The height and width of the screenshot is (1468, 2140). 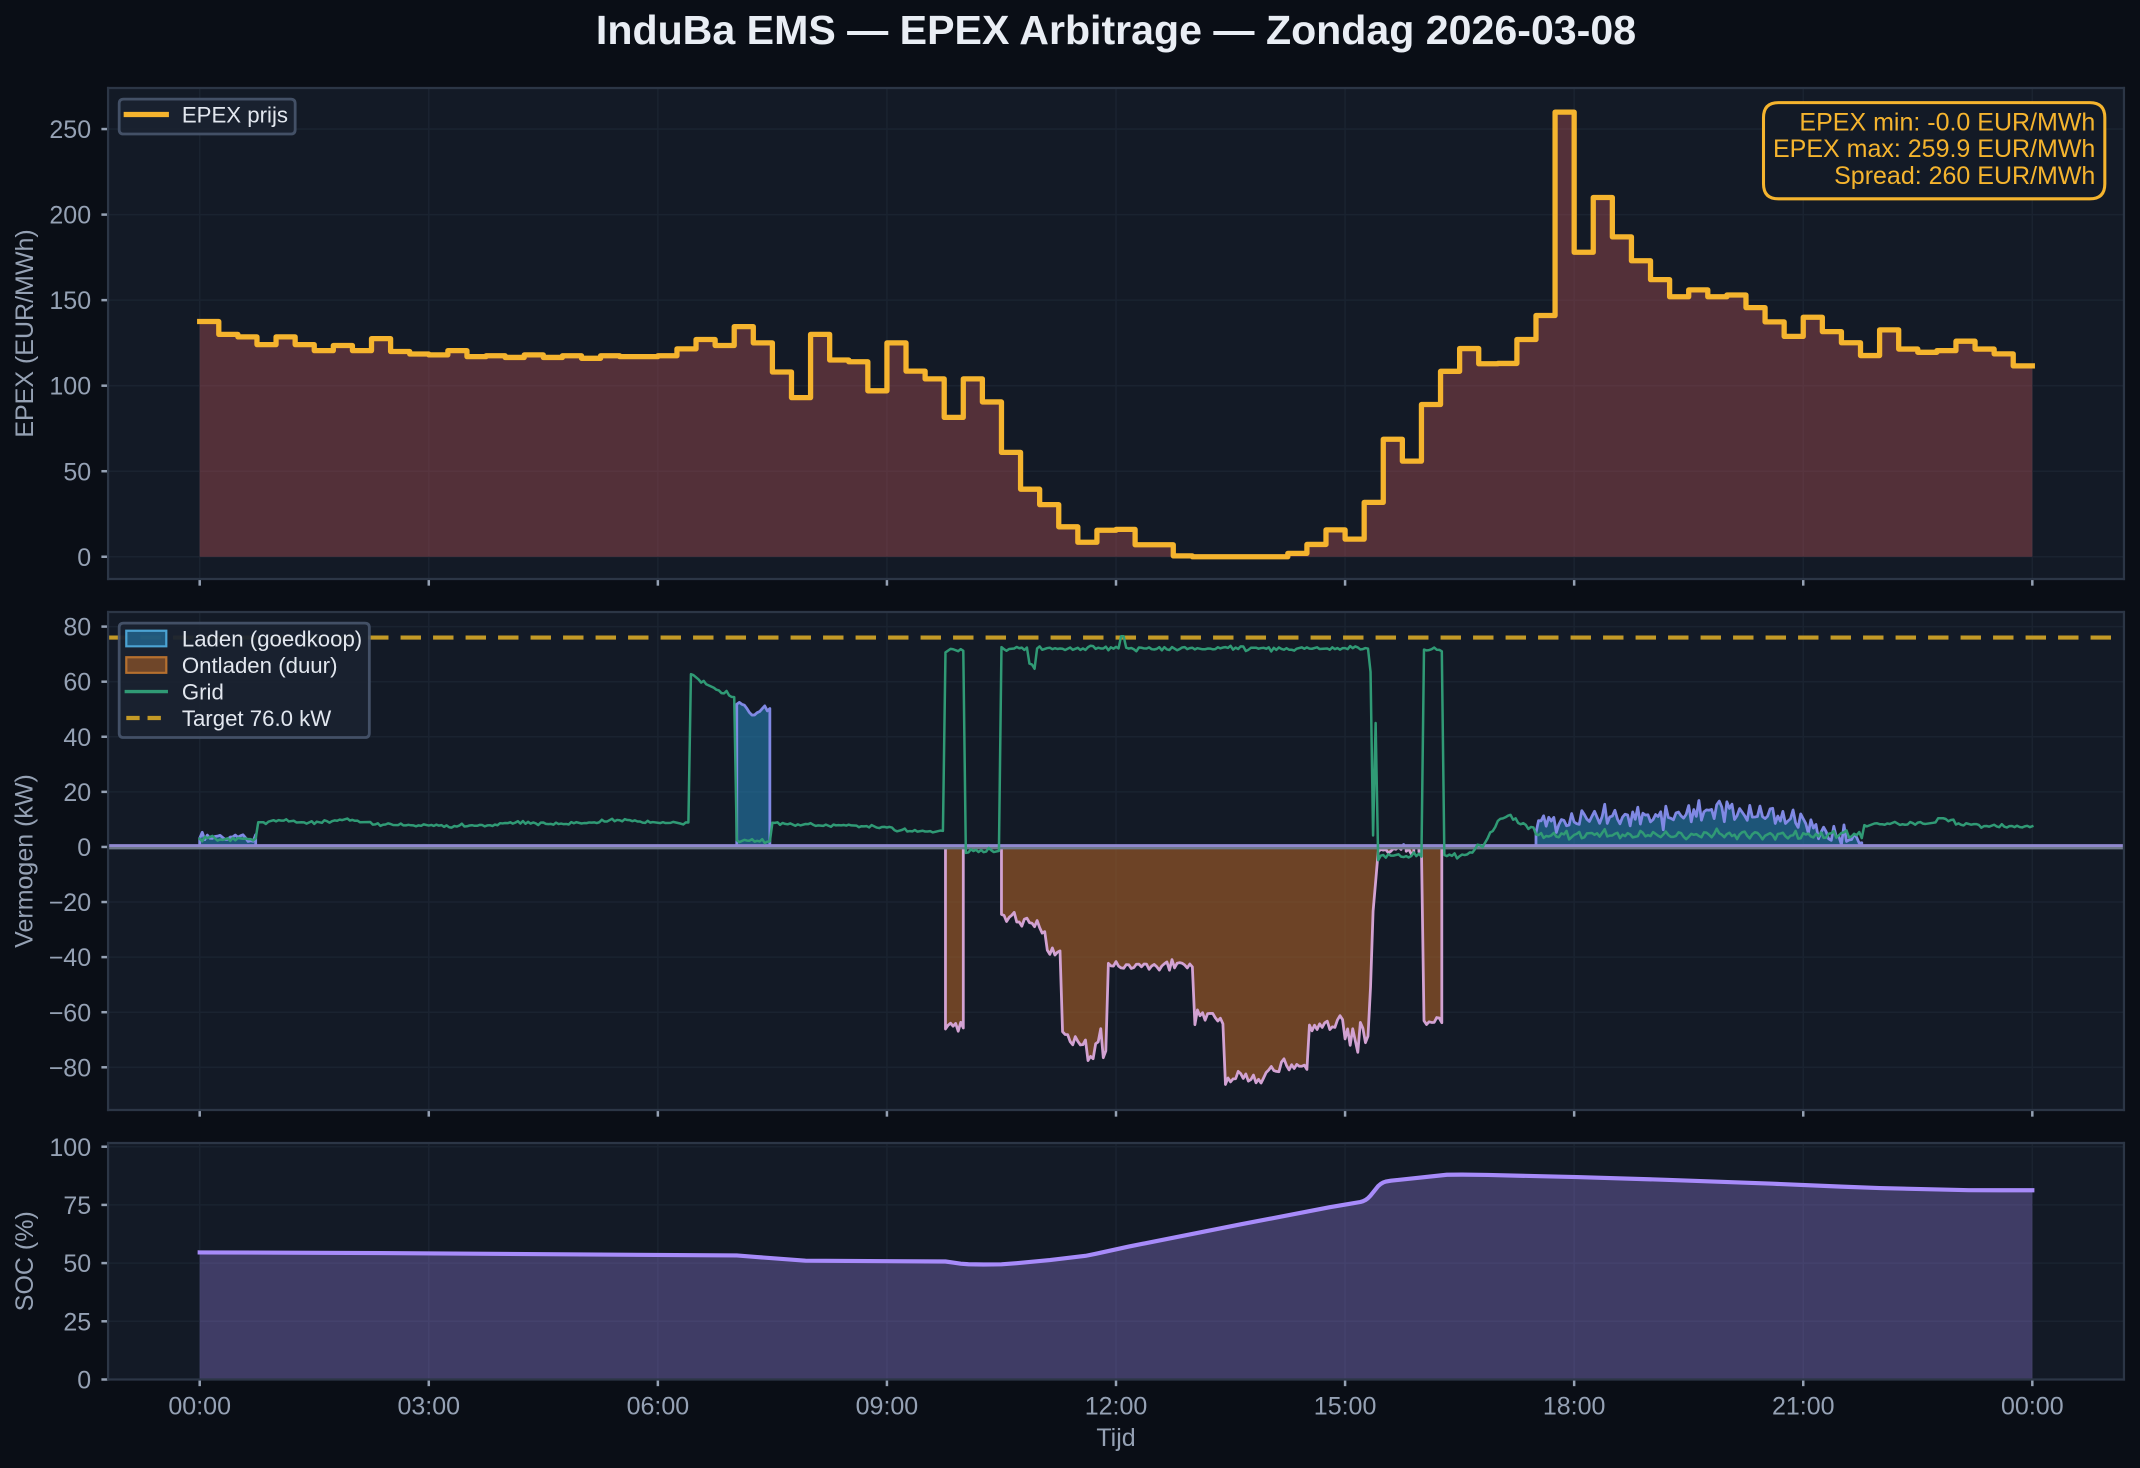 I want to click on svg-text: 150, so click(x=70, y=301).